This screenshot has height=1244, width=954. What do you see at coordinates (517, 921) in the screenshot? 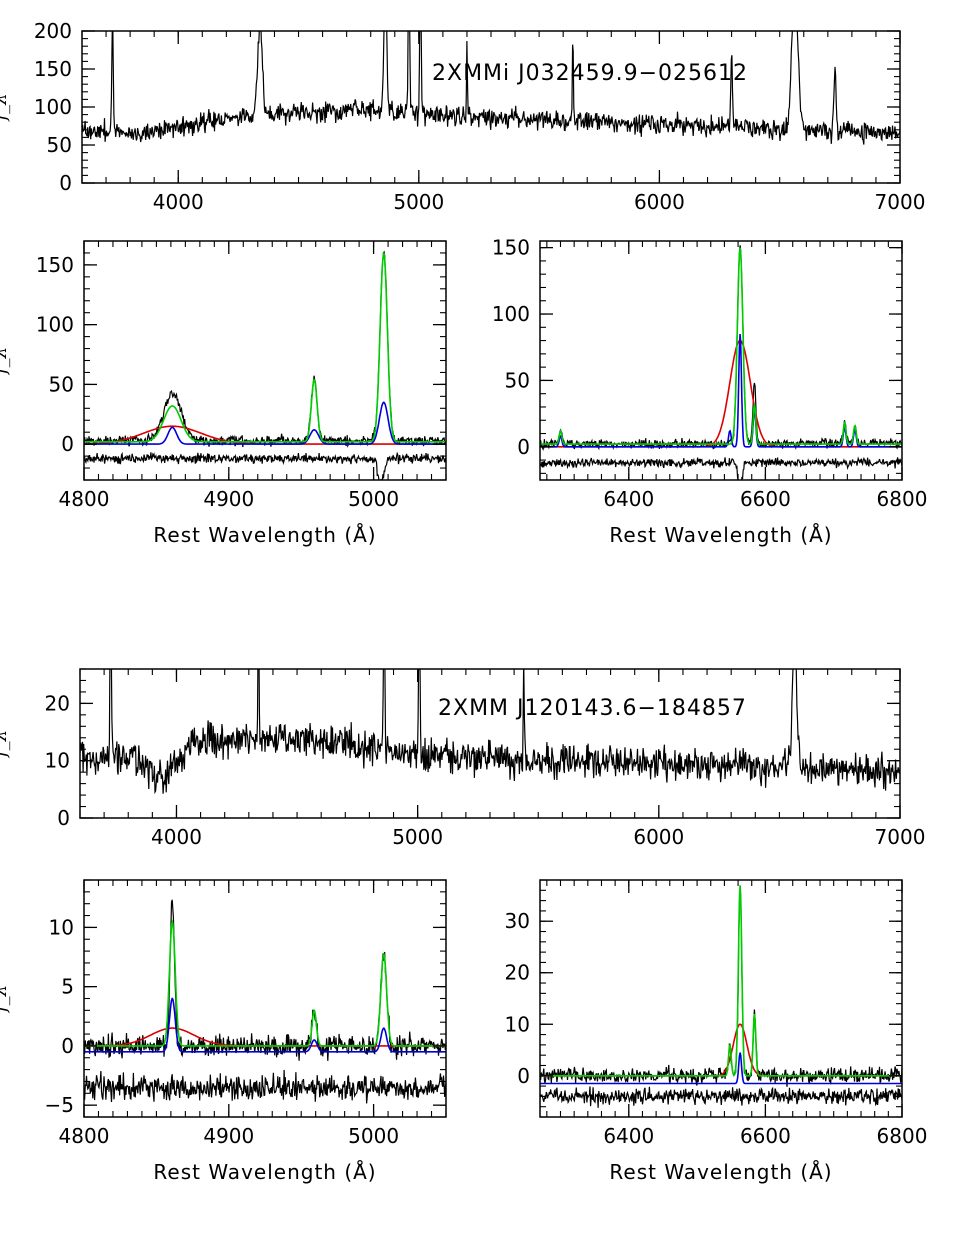
I see `y-tick-label: 30` at bounding box center [517, 921].